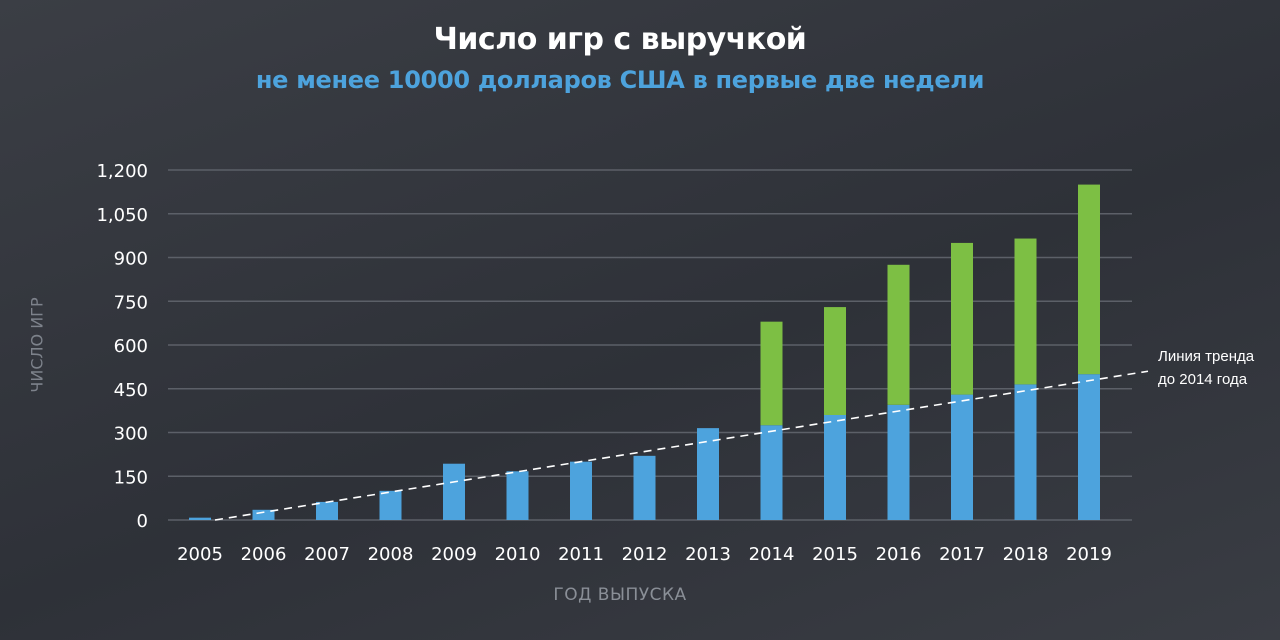  I want to click on y-tick-label: 900, so click(131, 259).